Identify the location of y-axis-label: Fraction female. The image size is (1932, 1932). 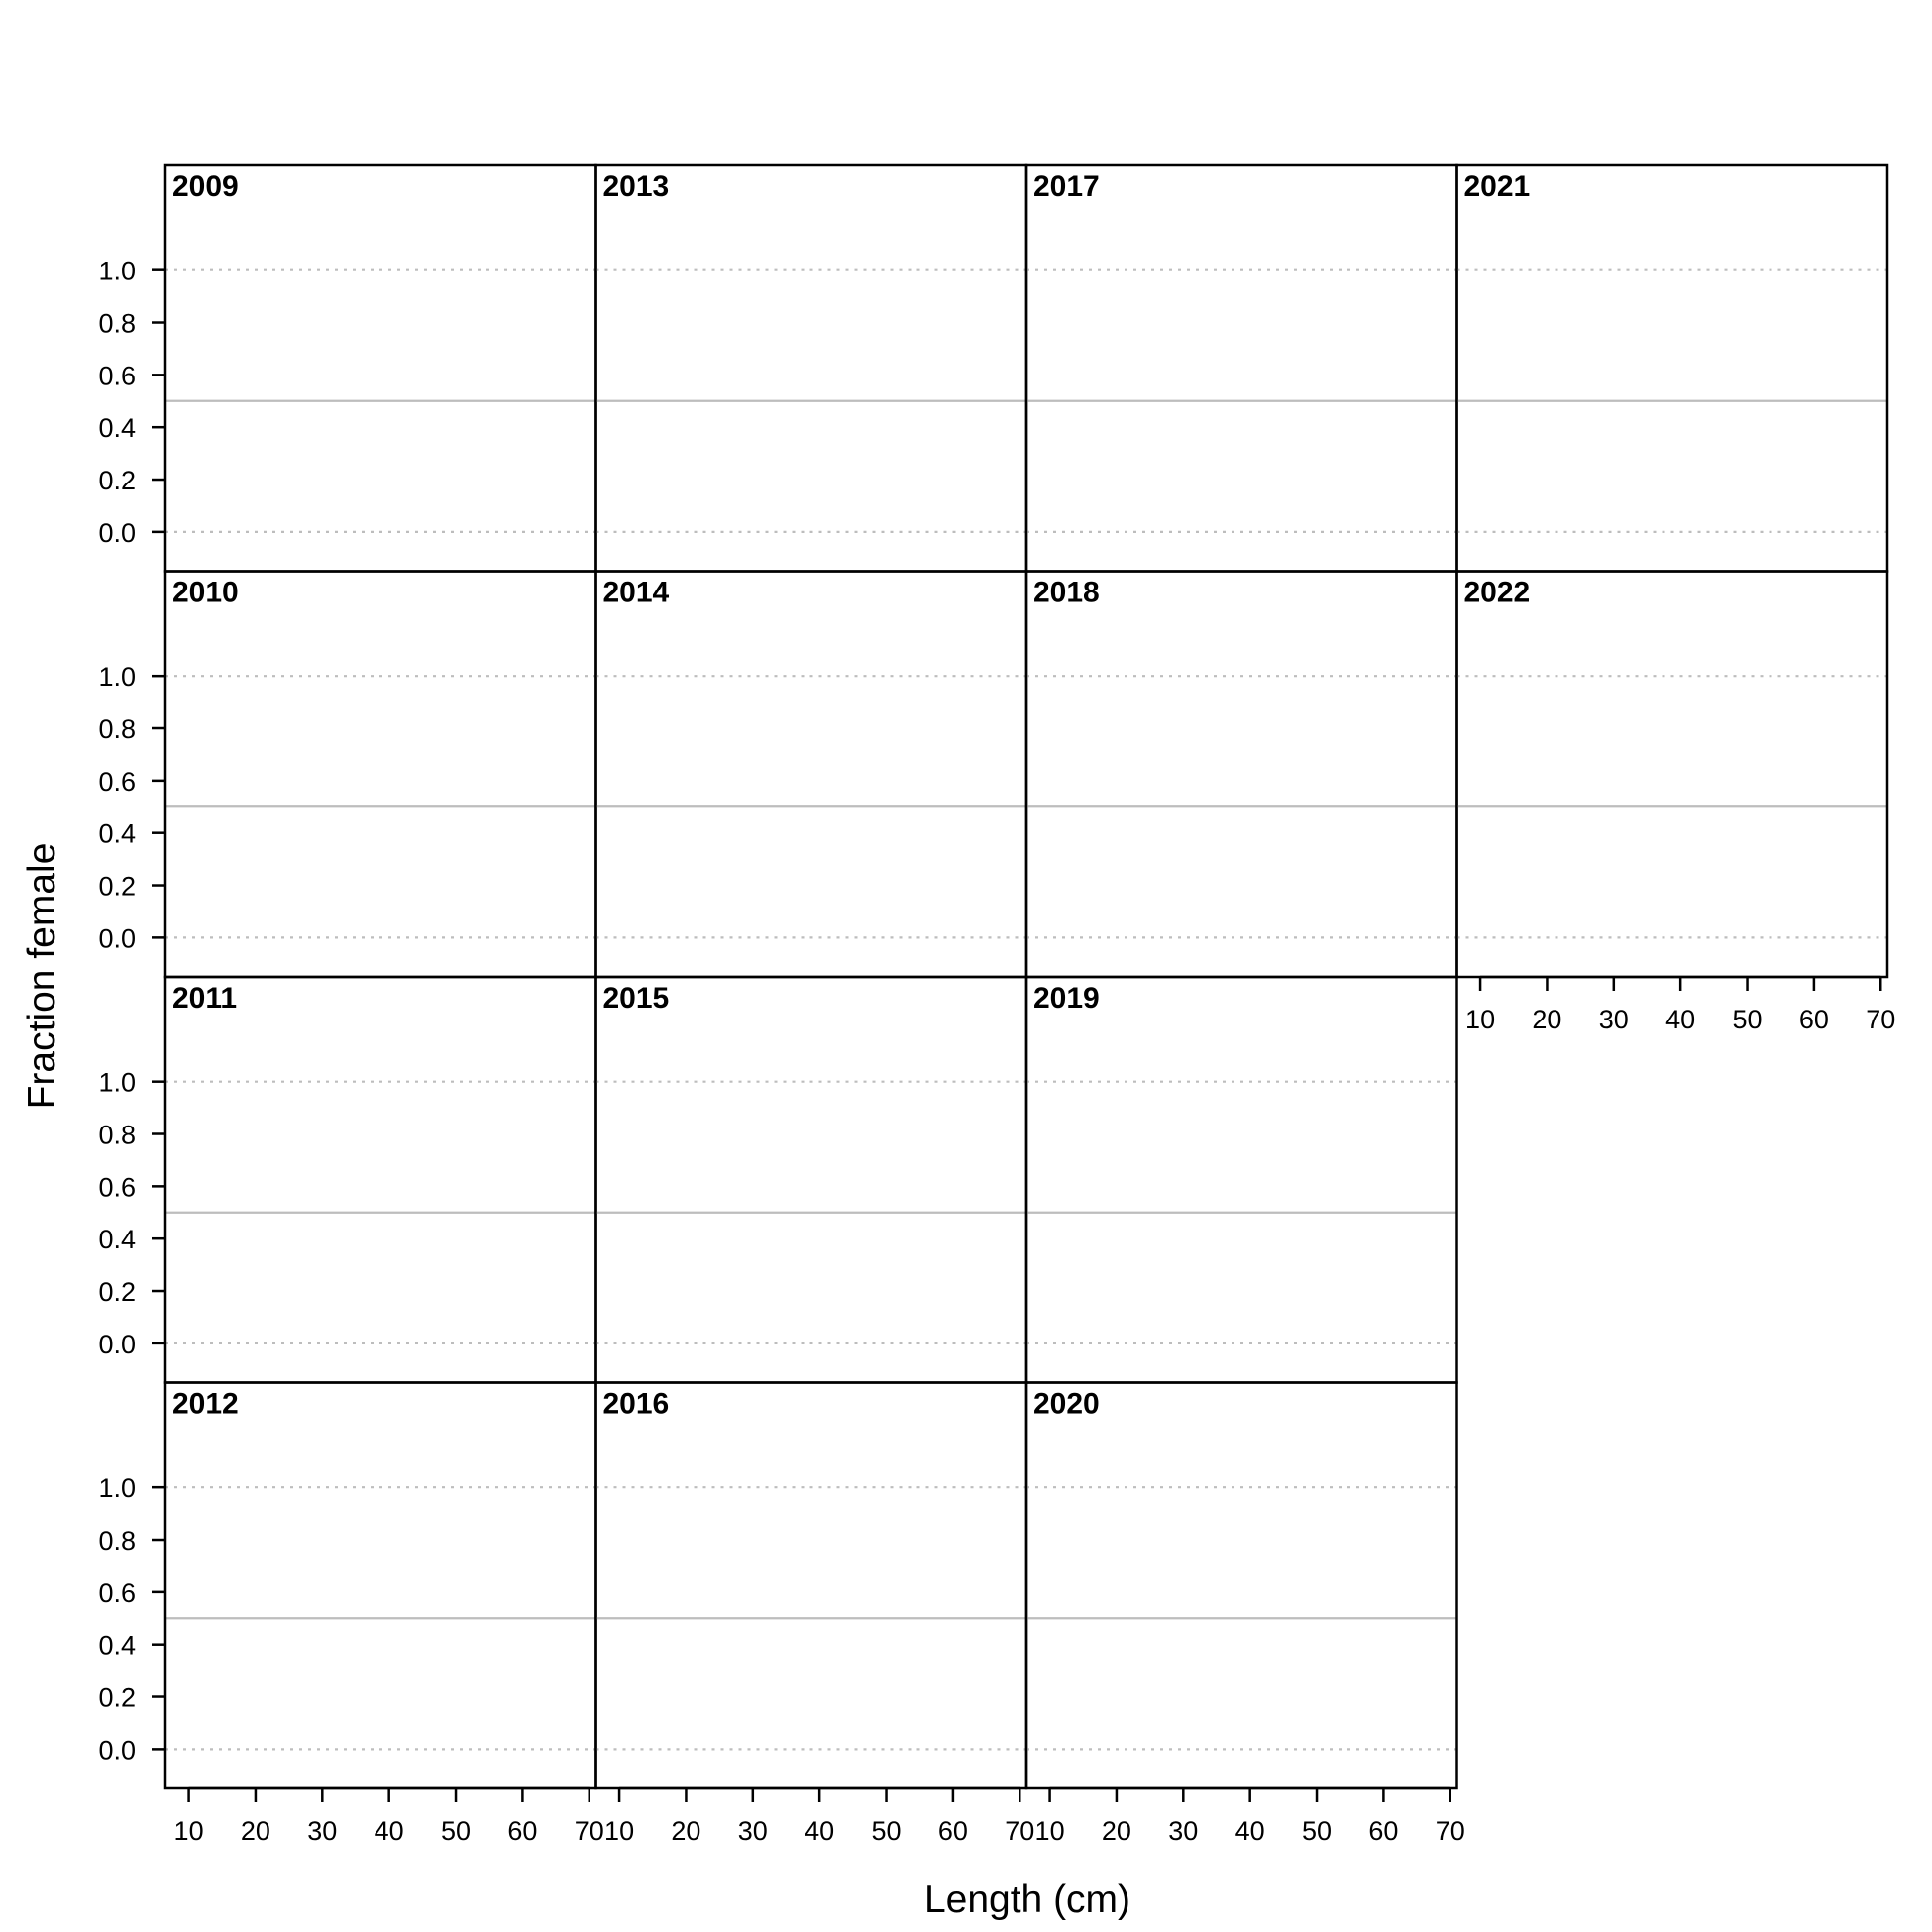
(42, 977).